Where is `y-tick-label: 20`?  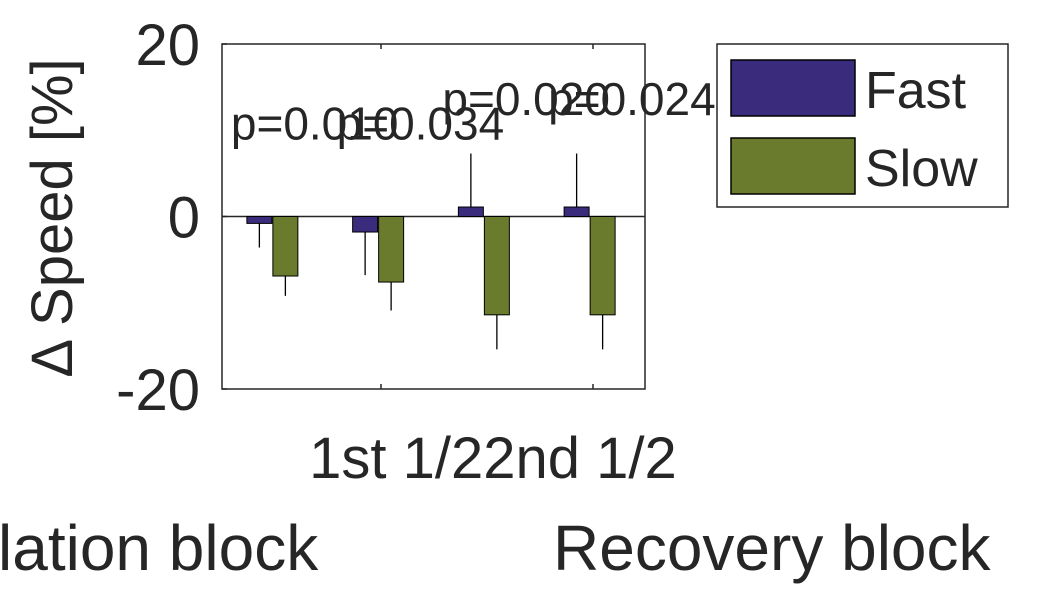
y-tick-label: 20 is located at coordinates (167, 45).